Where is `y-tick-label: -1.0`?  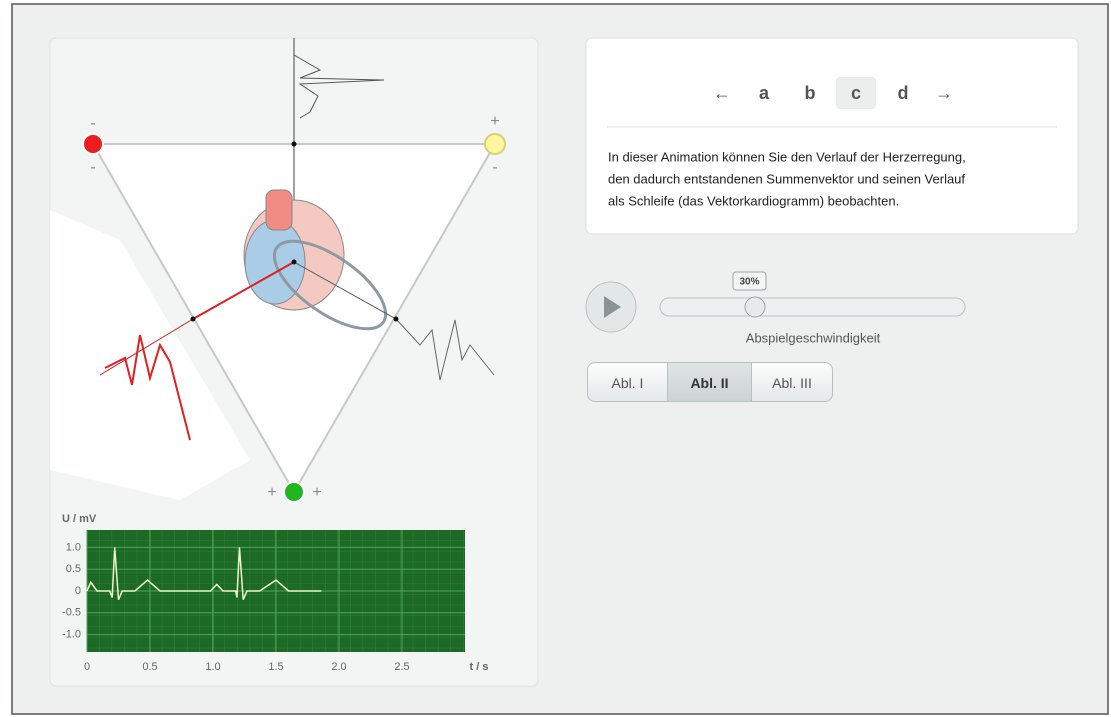
y-tick-label: -1.0 is located at coordinates (71, 634).